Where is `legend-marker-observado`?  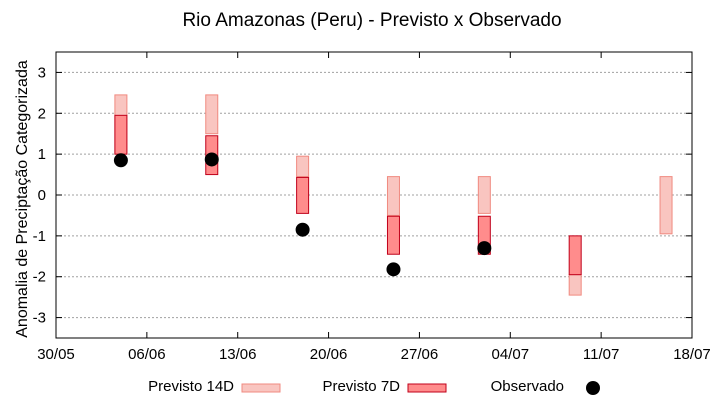
legend-marker-observado is located at coordinates (593, 388).